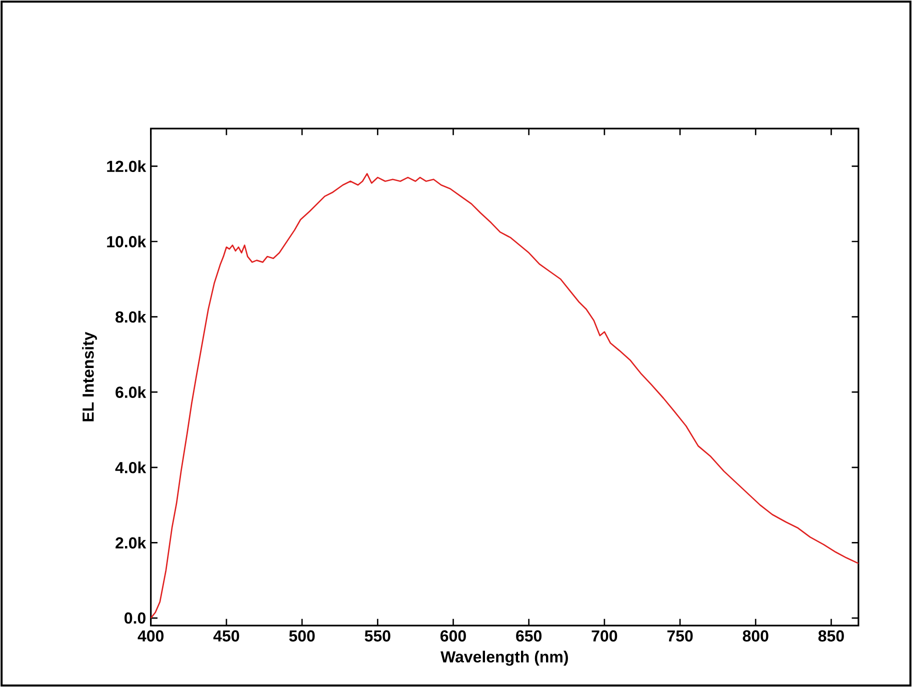 Image resolution: width=912 pixels, height=687 pixels. I want to click on y-tick-label: 6.0k, so click(131, 392).